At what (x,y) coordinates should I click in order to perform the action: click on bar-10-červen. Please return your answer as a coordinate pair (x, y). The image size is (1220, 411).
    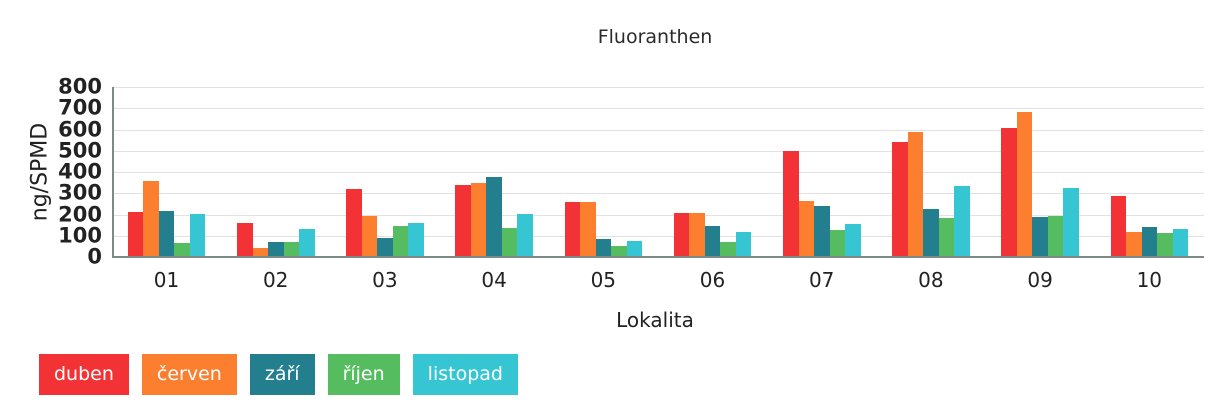
    Looking at the image, I should click on (1134, 244).